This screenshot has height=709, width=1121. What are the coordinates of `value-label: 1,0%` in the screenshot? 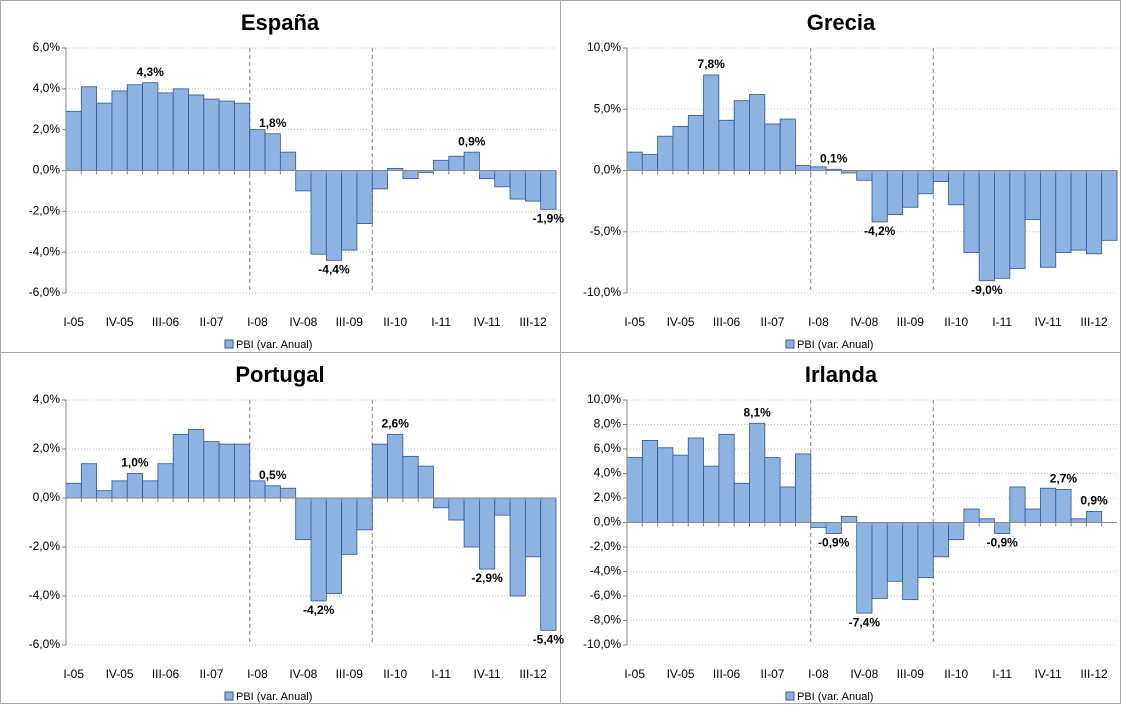 It's located at (135, 463).